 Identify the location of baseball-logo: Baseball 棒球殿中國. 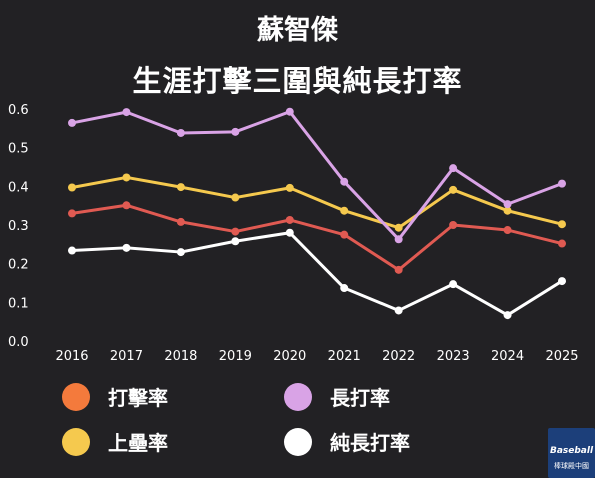
(571, 453).